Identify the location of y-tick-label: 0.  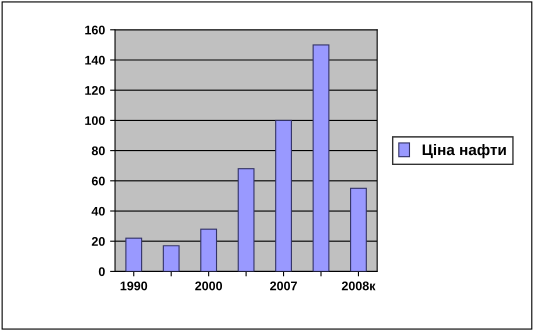
(101, 271).